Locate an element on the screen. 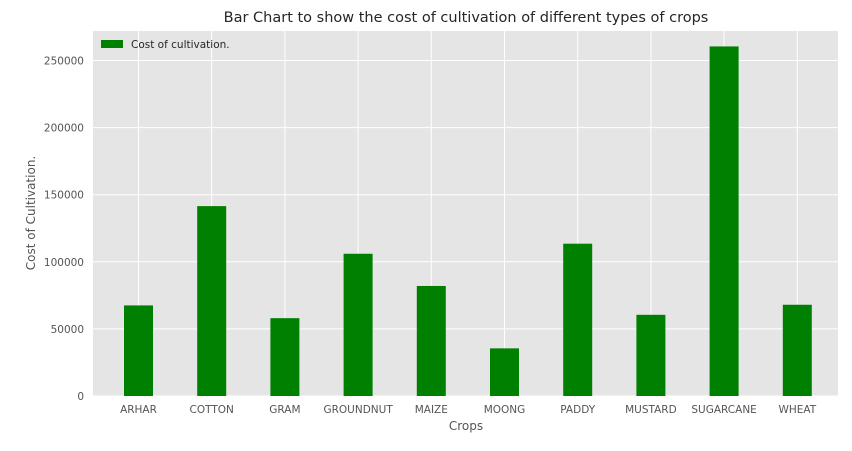 This screenshot has height=451, width=852. bar-wheat is located at coordinates (797, 350).